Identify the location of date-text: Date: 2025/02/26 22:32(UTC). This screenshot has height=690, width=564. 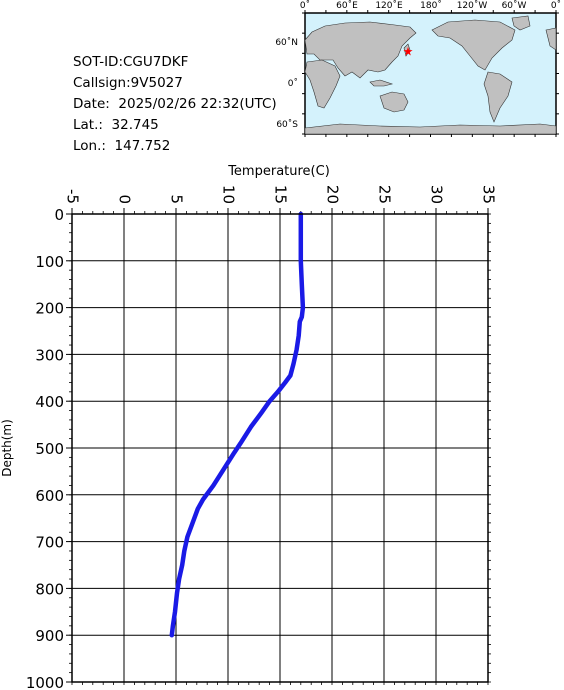
(175, 104).